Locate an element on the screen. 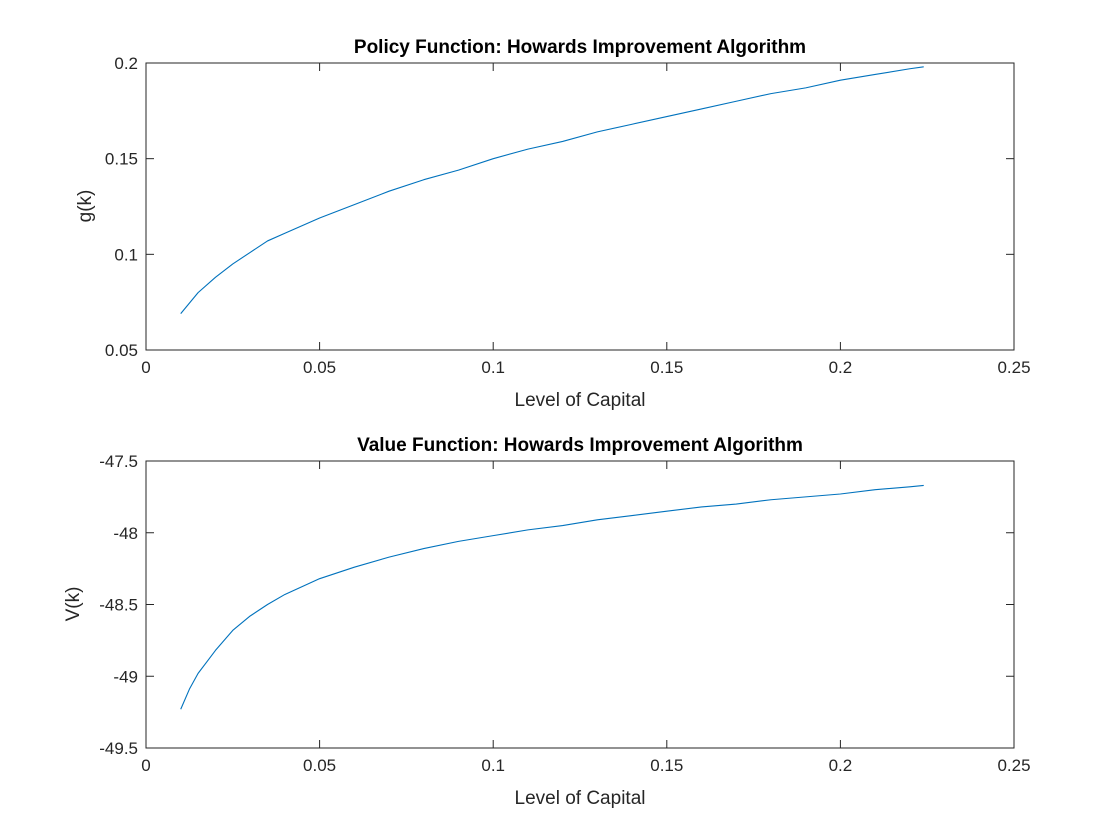  value-y-tick-label: -48 is located at coordinates (125, 533).